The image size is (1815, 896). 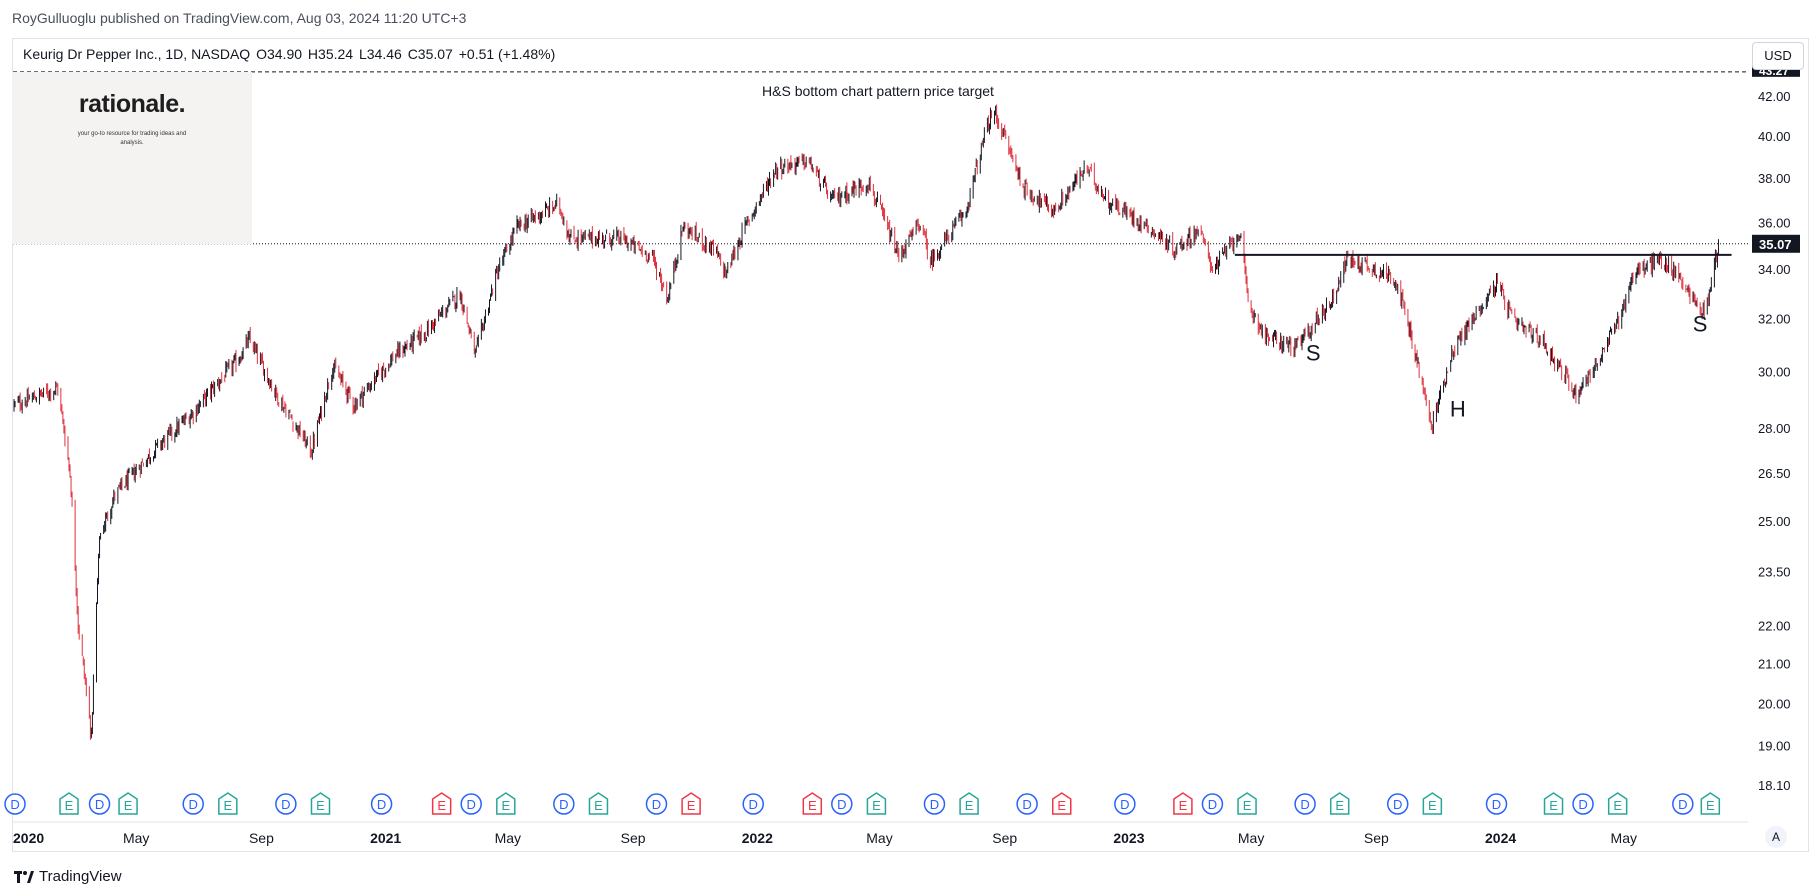 What do you see at coordinates (1700, 324) in the screenshot?
I see `pattern-label: S` at bounding box center [1700, 324].